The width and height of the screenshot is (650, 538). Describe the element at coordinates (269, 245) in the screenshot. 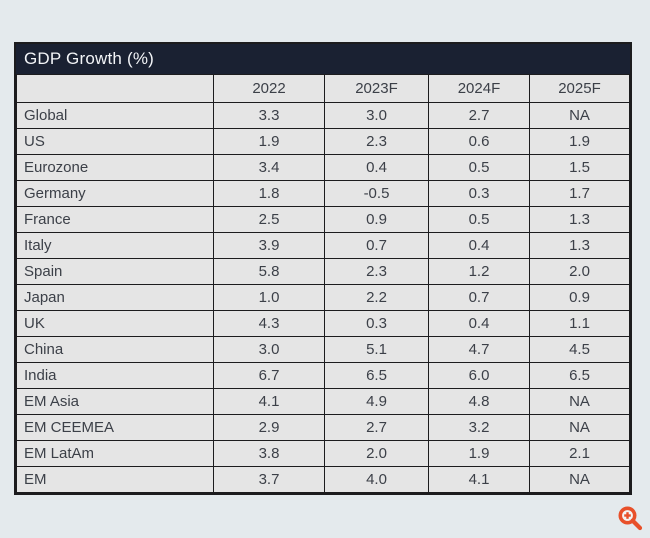

I see `value-cell: 3.9` at that location.